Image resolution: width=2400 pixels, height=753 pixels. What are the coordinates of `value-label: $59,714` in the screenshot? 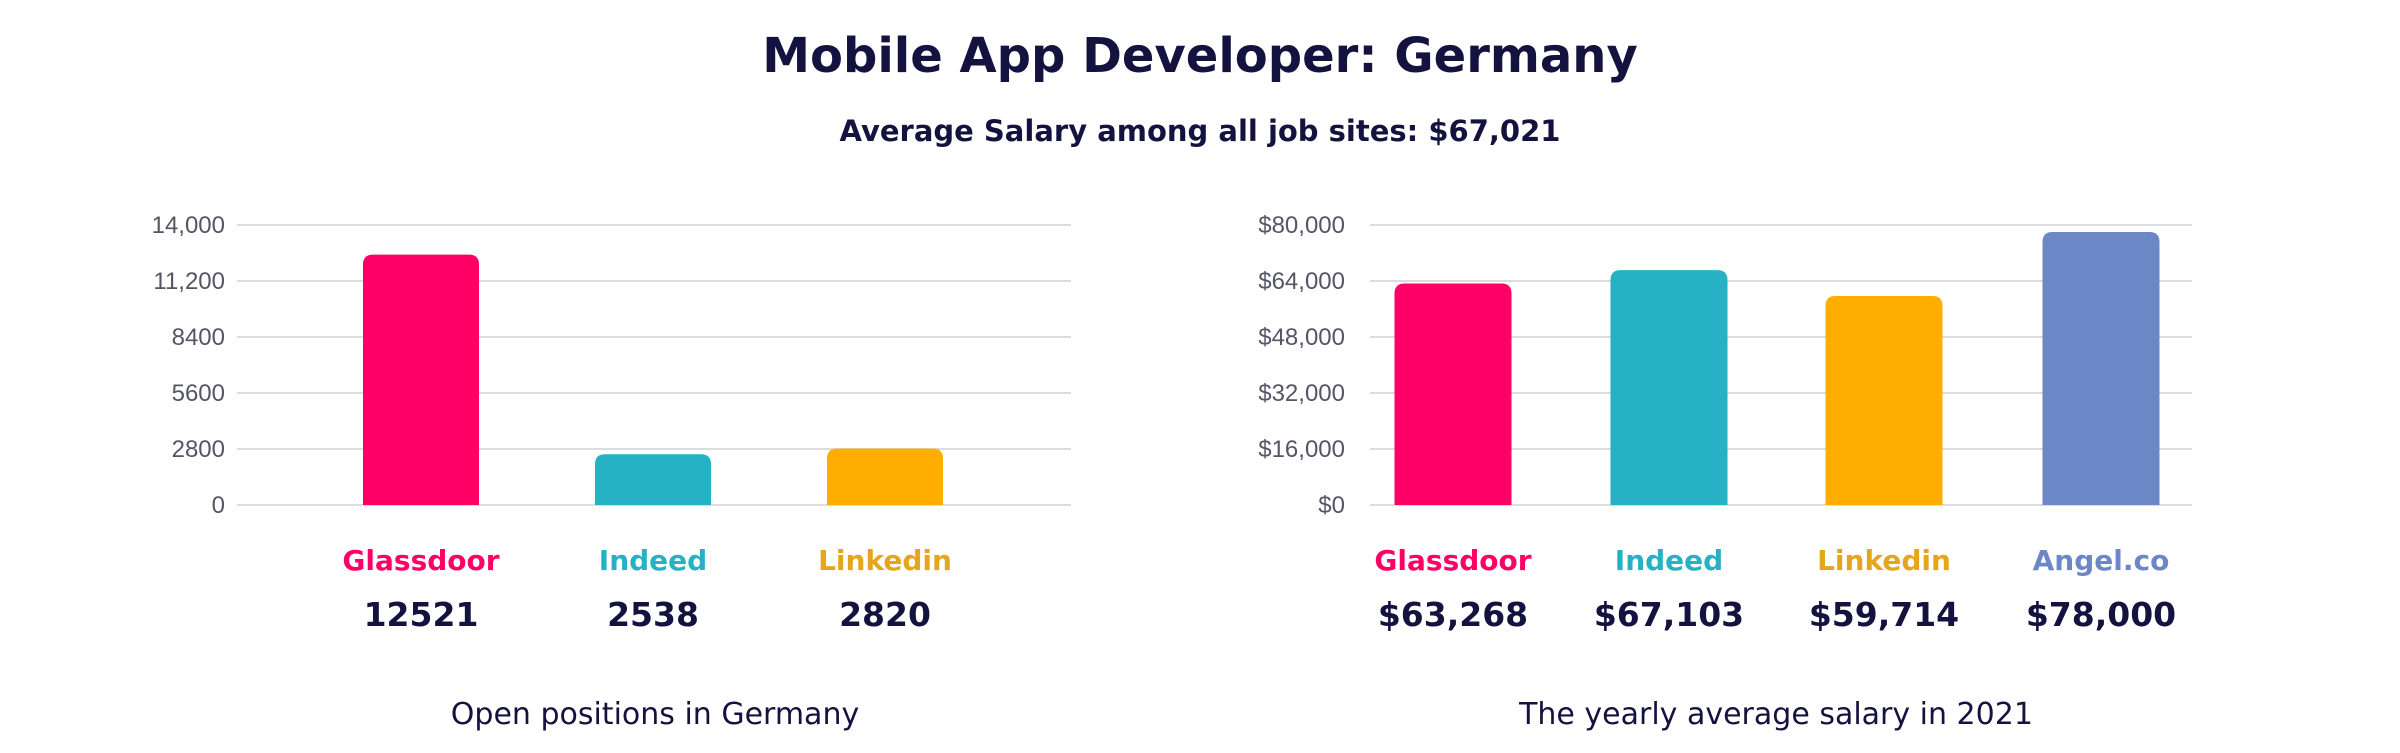 It's located at (1884, 614).